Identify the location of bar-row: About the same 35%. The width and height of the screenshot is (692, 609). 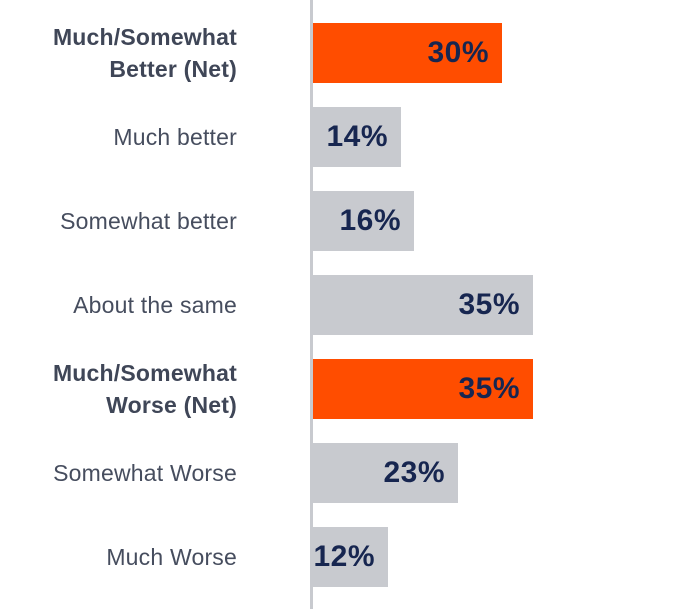
(346, 305).